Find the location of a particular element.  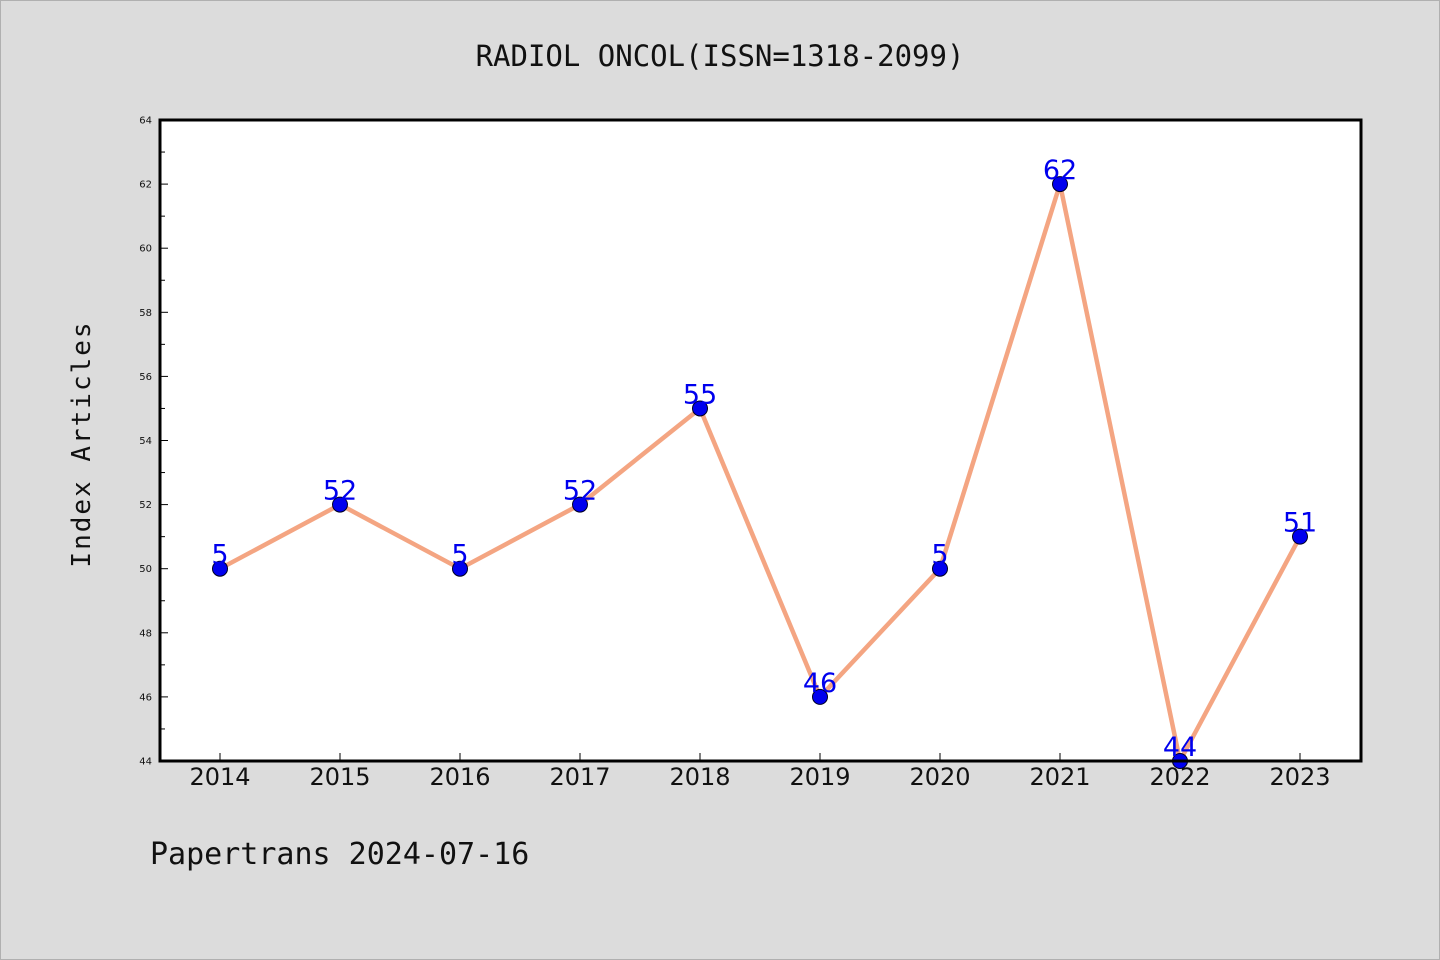

data-point-2016 is located at coordinates (460, 568).